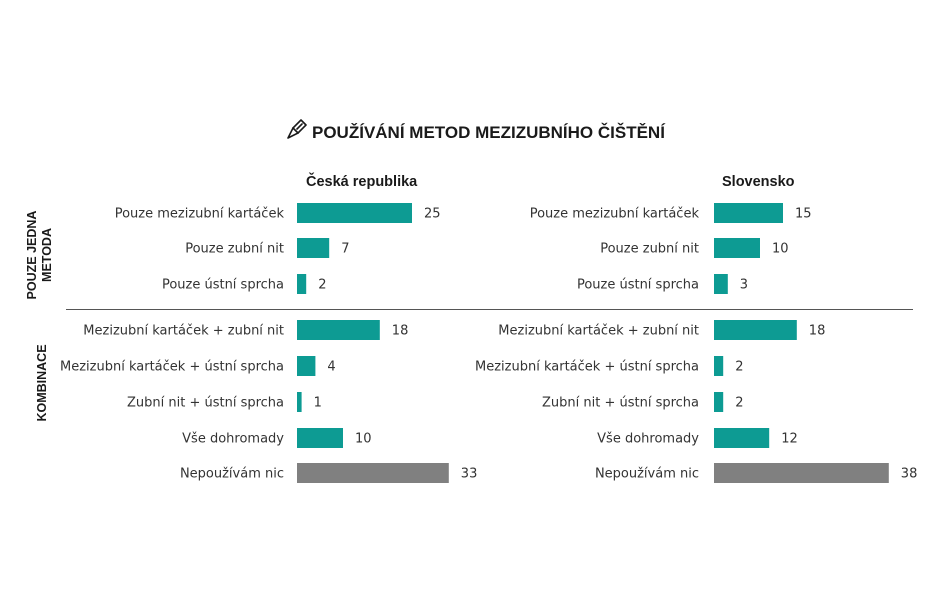 The height and width of the screenshot is (600, 940). What do you see at coordinates (47, 255) in the screenshot?
I see `group-label-single-line2: METODA` at bounding box center [47, 255].